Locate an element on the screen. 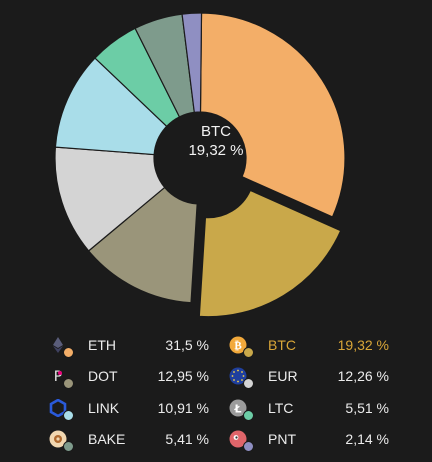  center-percent: 19,32 % is located at coordinates (216, 150).